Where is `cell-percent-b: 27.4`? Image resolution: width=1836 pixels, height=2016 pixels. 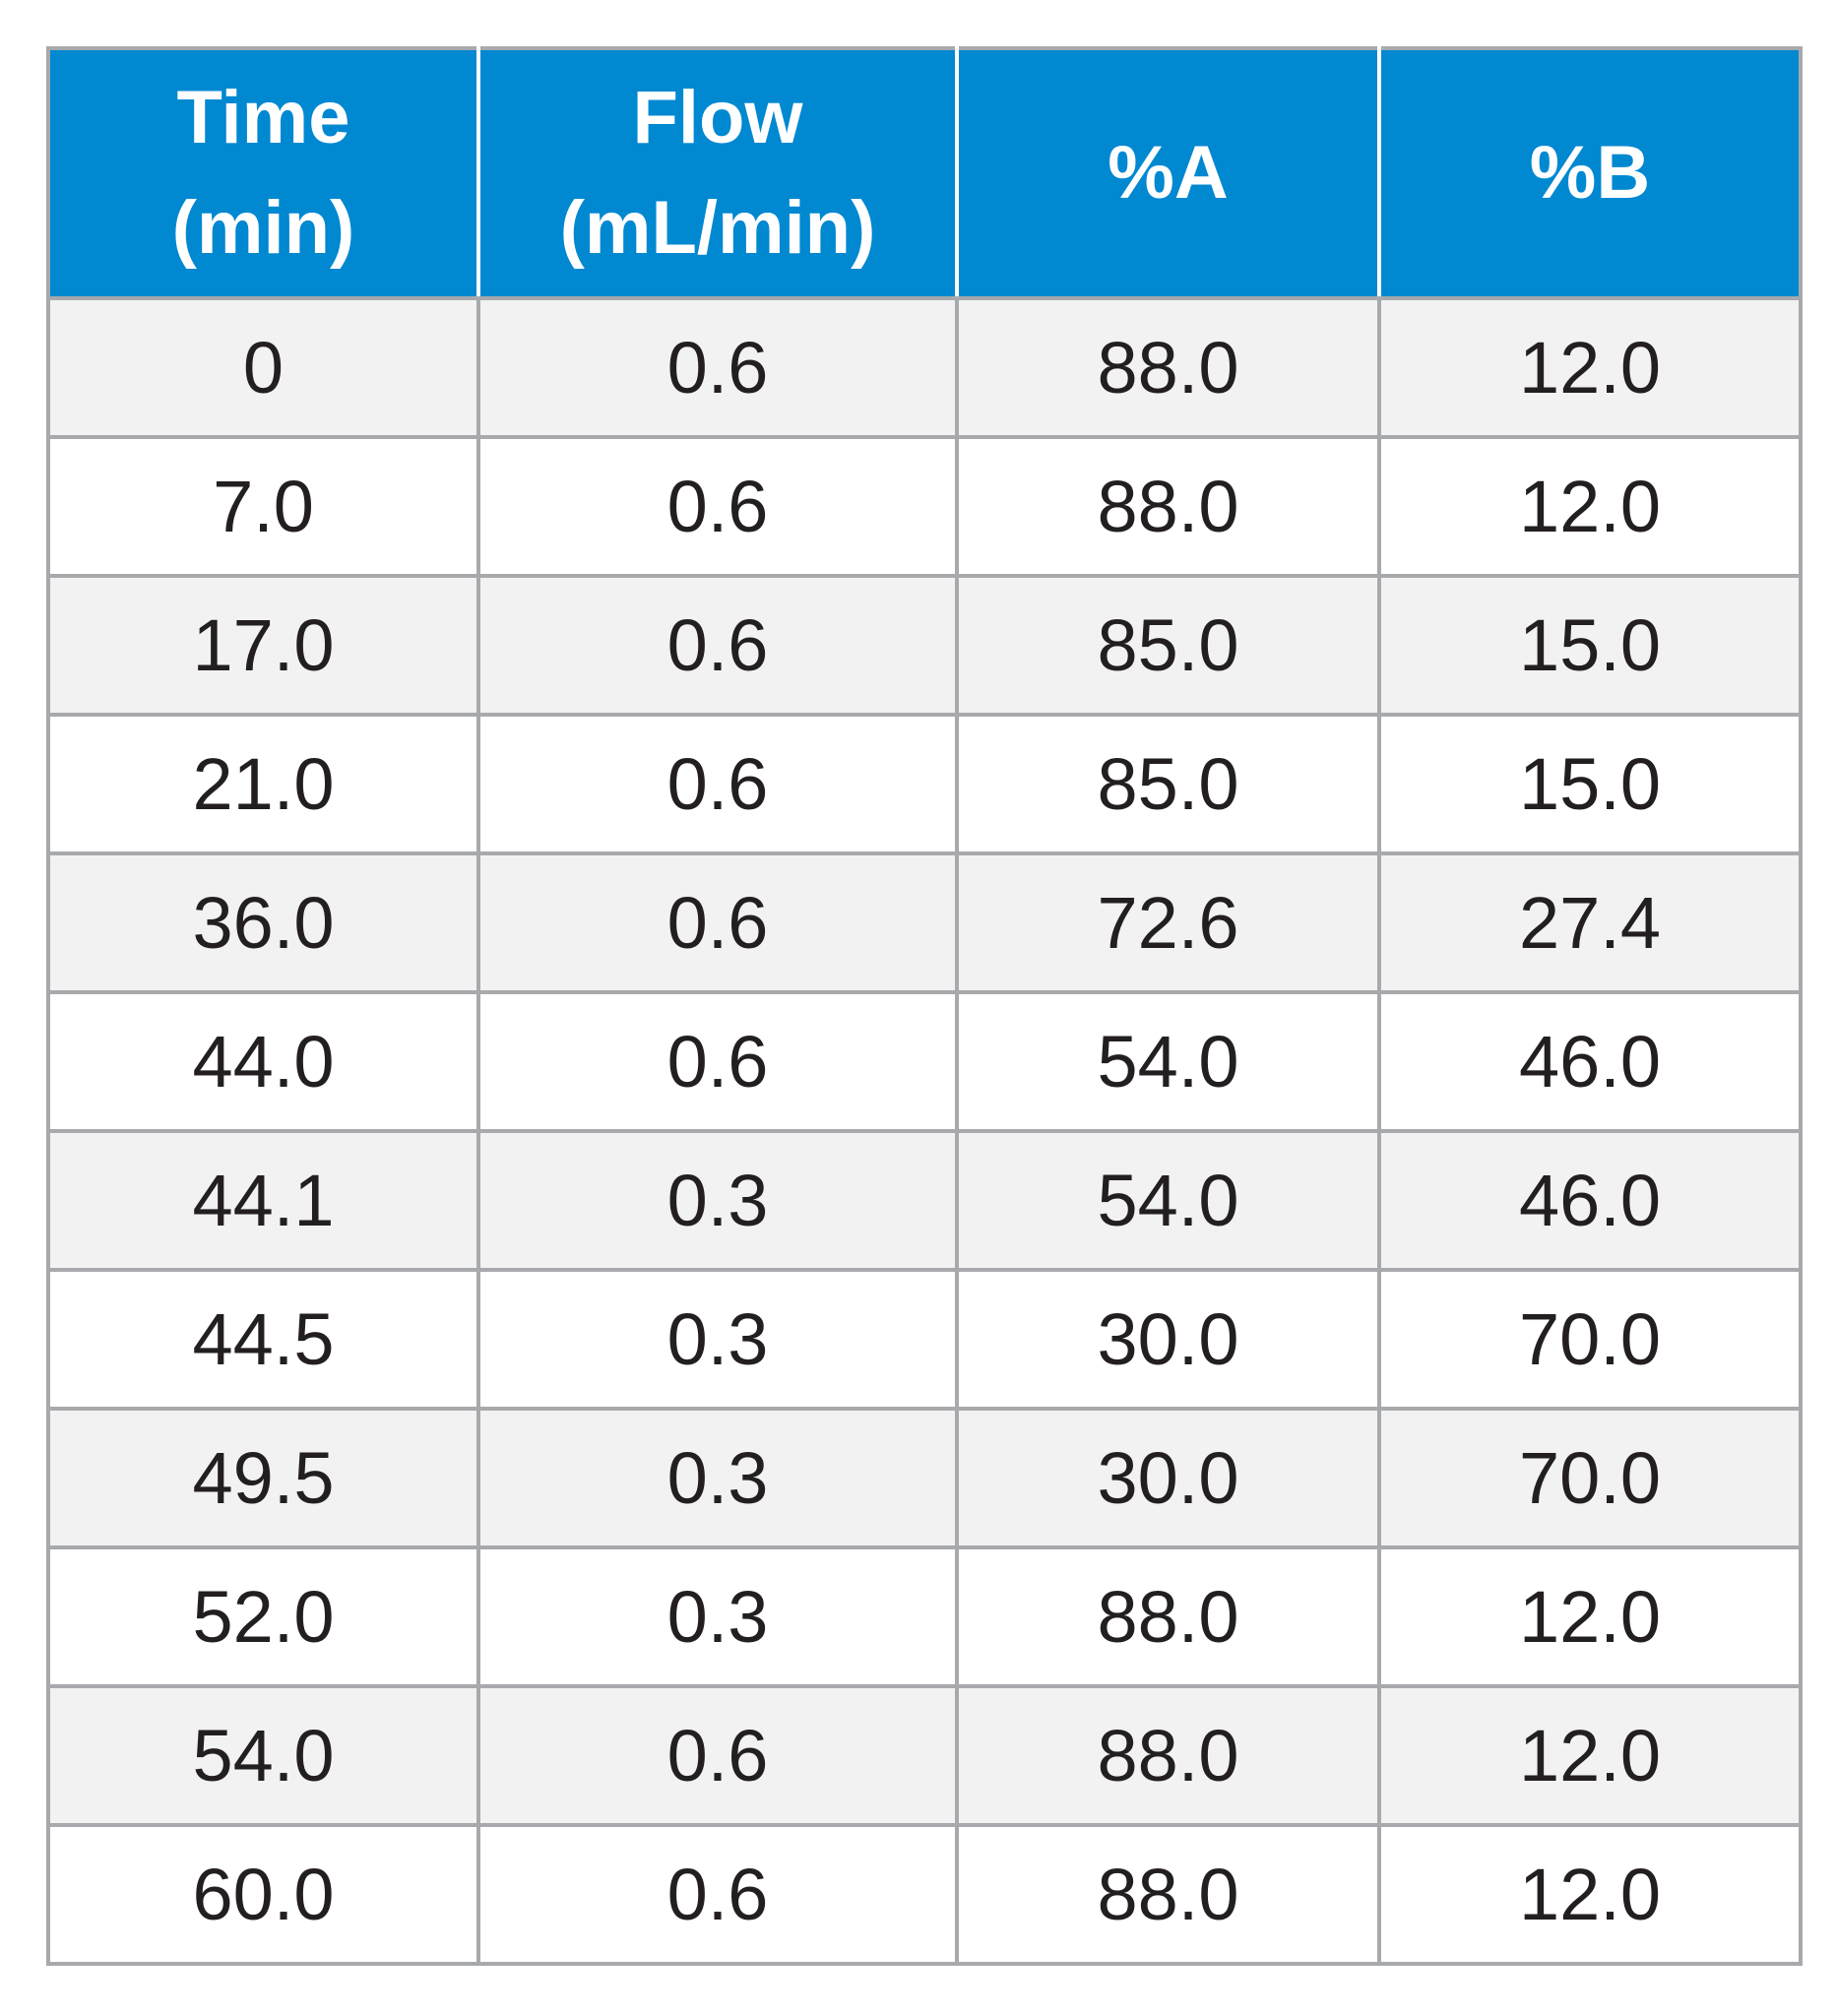
cell-percent-b: 27.4 is located at coordinates (1590, 922).